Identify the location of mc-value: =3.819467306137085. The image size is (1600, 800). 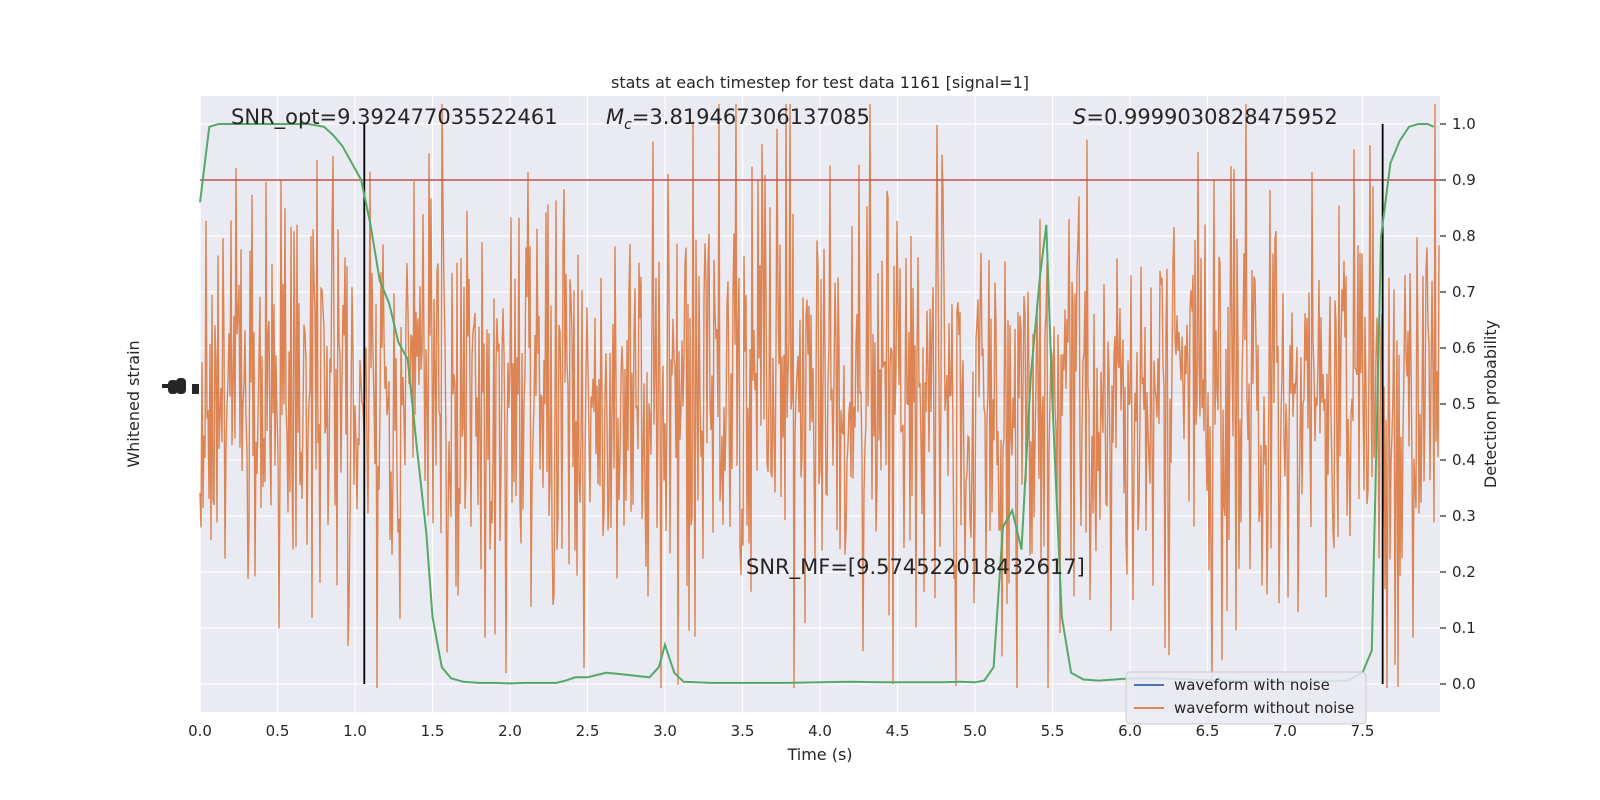
(751, 117).